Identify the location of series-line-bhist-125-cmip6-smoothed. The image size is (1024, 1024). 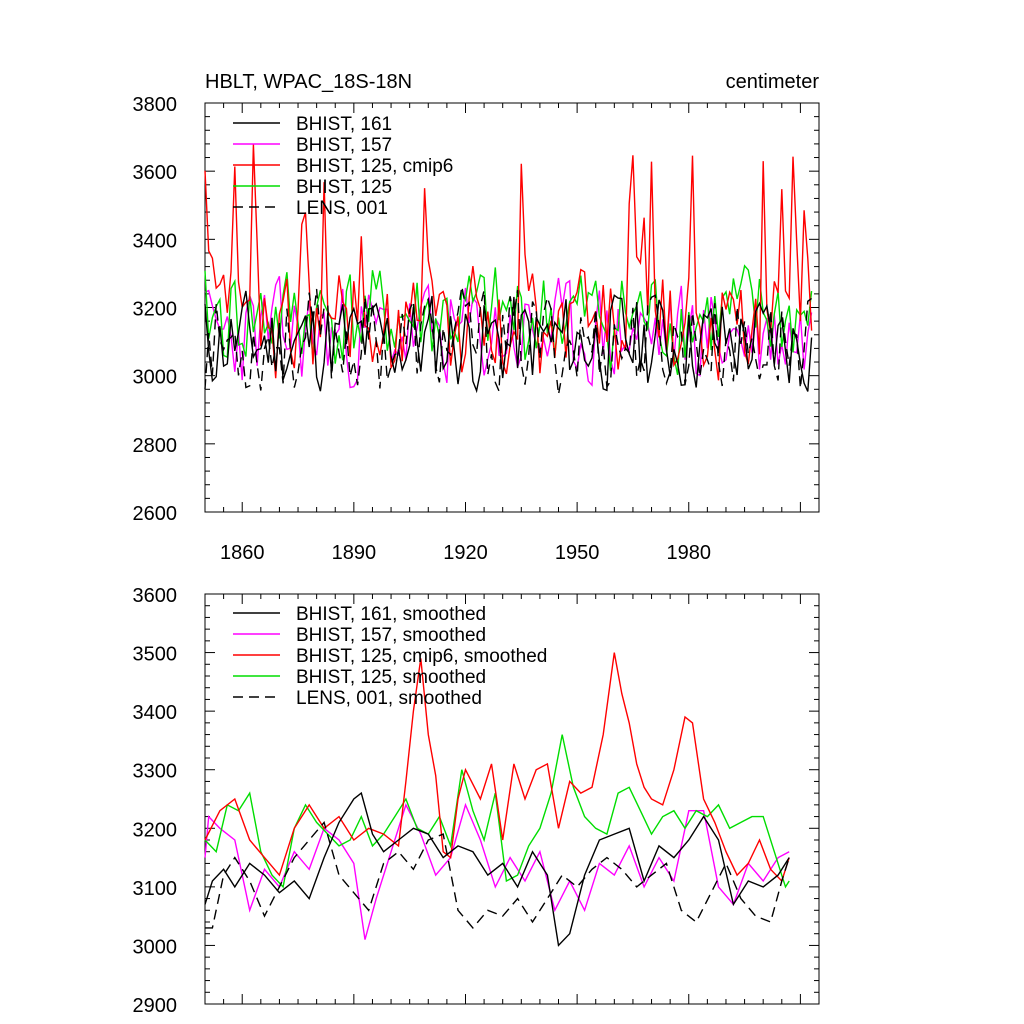
(497, 767).